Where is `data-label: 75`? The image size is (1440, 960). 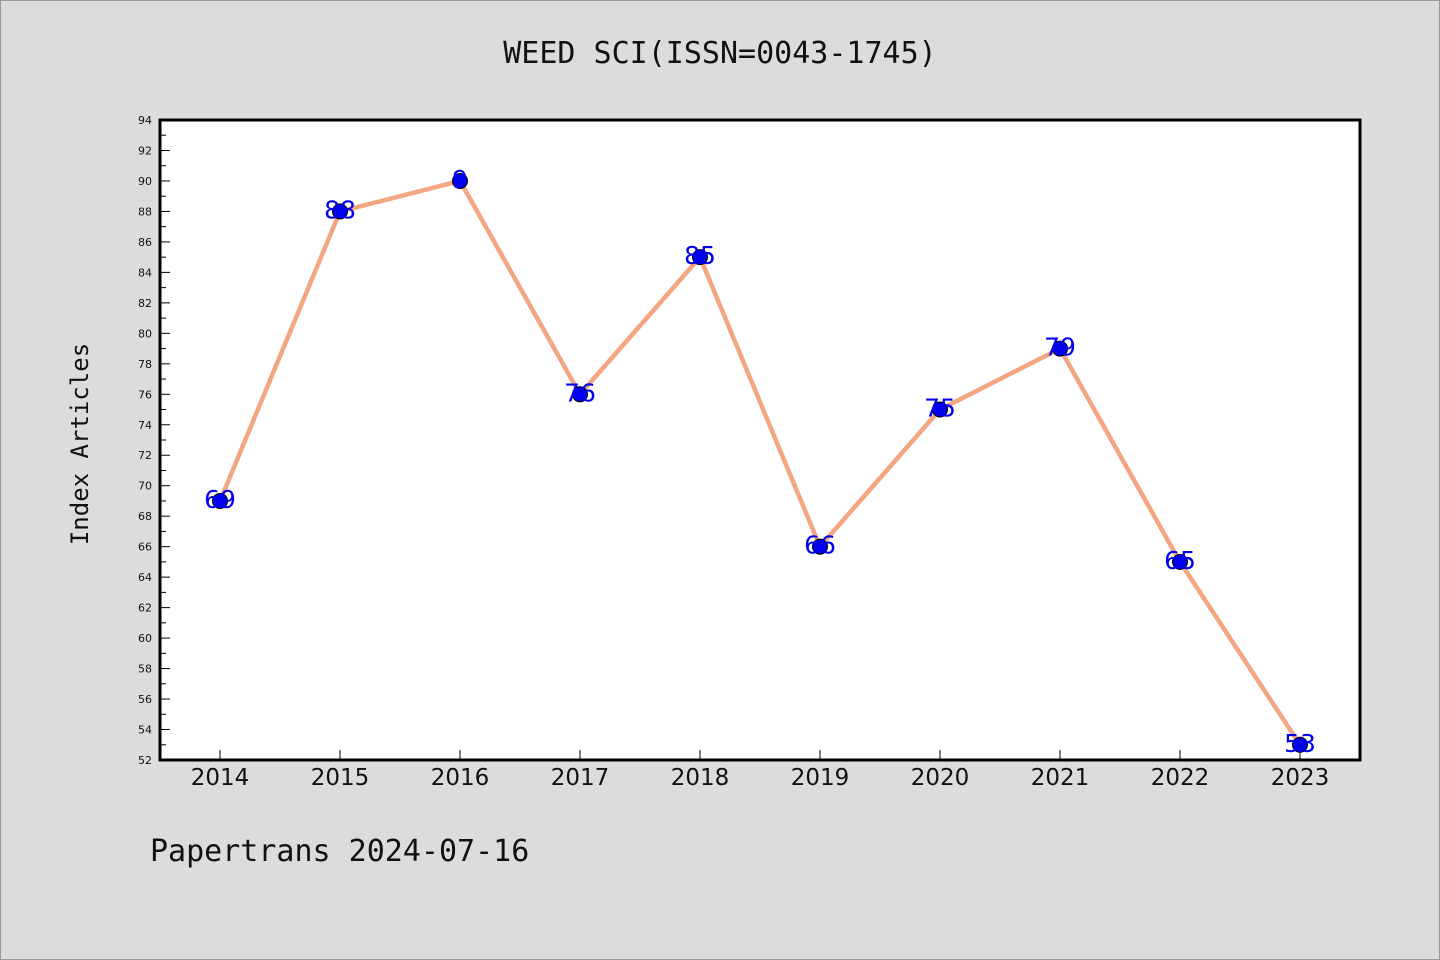
data-label: 75 is located at coordinates (940, 408).